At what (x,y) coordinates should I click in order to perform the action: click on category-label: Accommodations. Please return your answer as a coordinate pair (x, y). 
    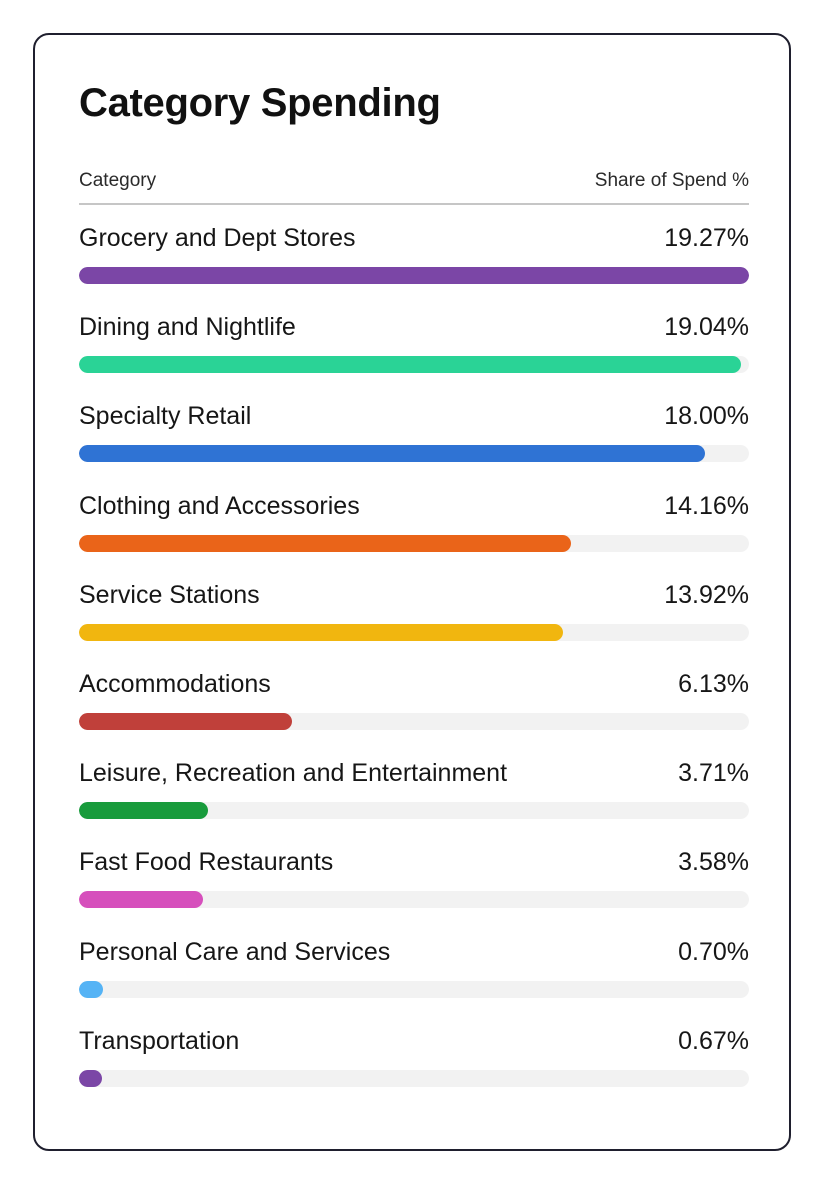
    Looking at the image, I should click on (175, 683).